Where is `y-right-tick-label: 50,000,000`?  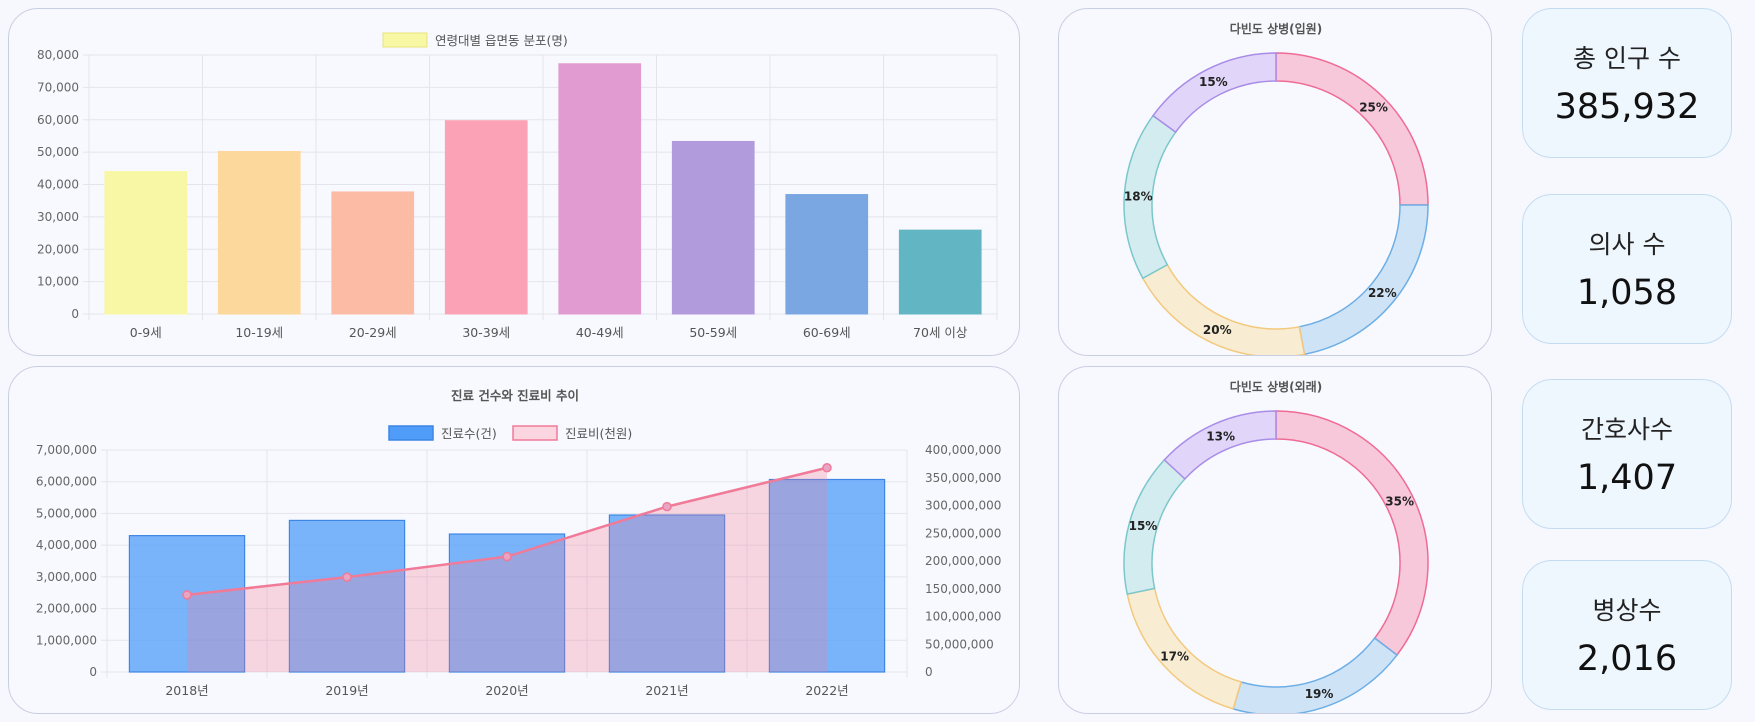 y-right-tick-label: 50,000,000 is located at coordinates (959, 644).